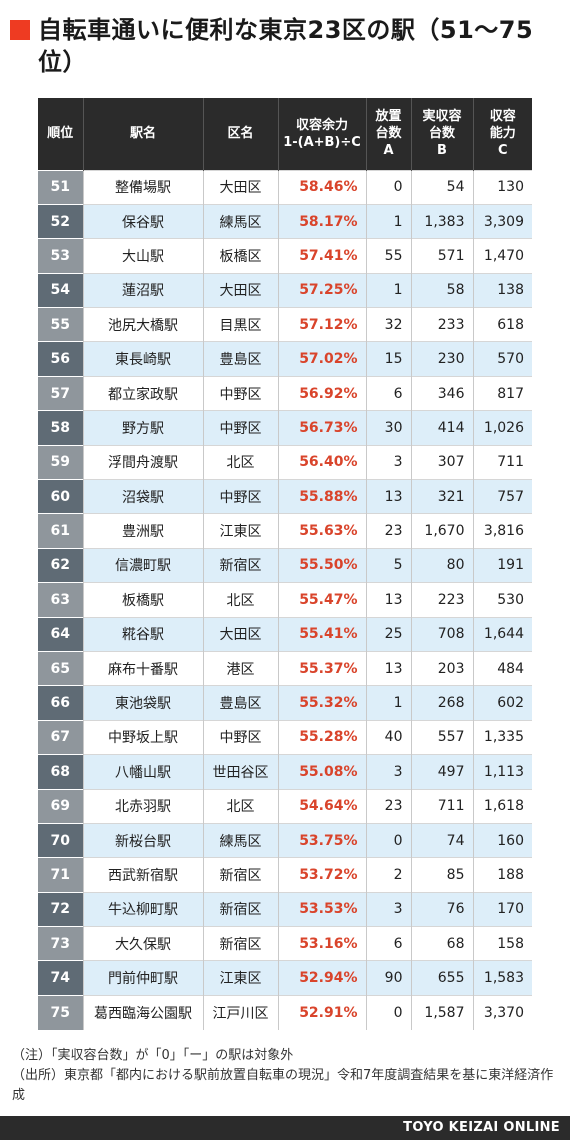  Describe the element at coordinates (388, 256) in the screenshot. I see `abandoned-cell: 55` at that location.